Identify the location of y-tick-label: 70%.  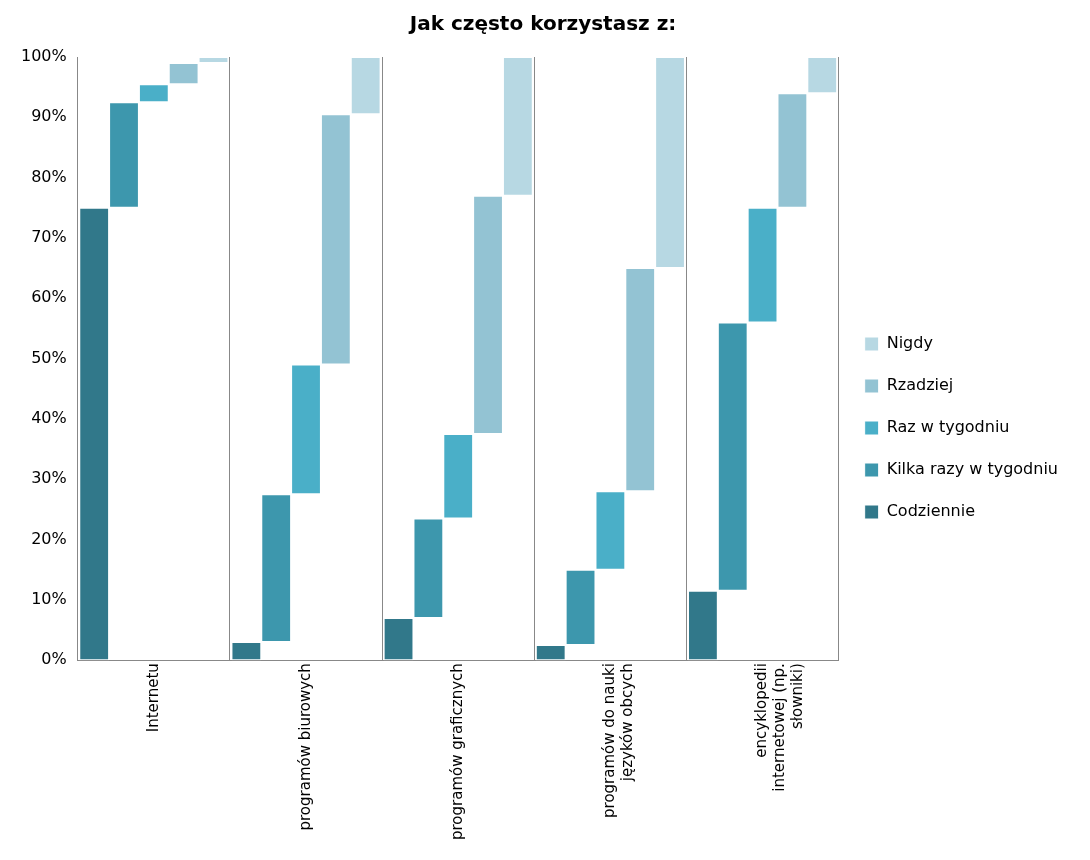
(49, 237).